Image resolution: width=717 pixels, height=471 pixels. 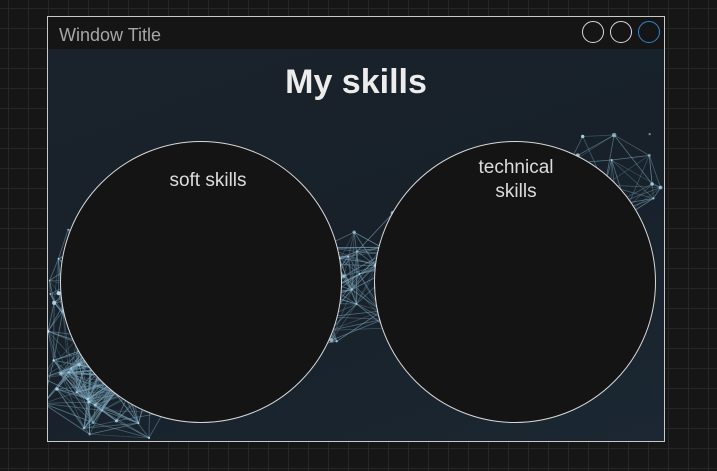 I want to click on maximize-button, so click(x=621, y=32).